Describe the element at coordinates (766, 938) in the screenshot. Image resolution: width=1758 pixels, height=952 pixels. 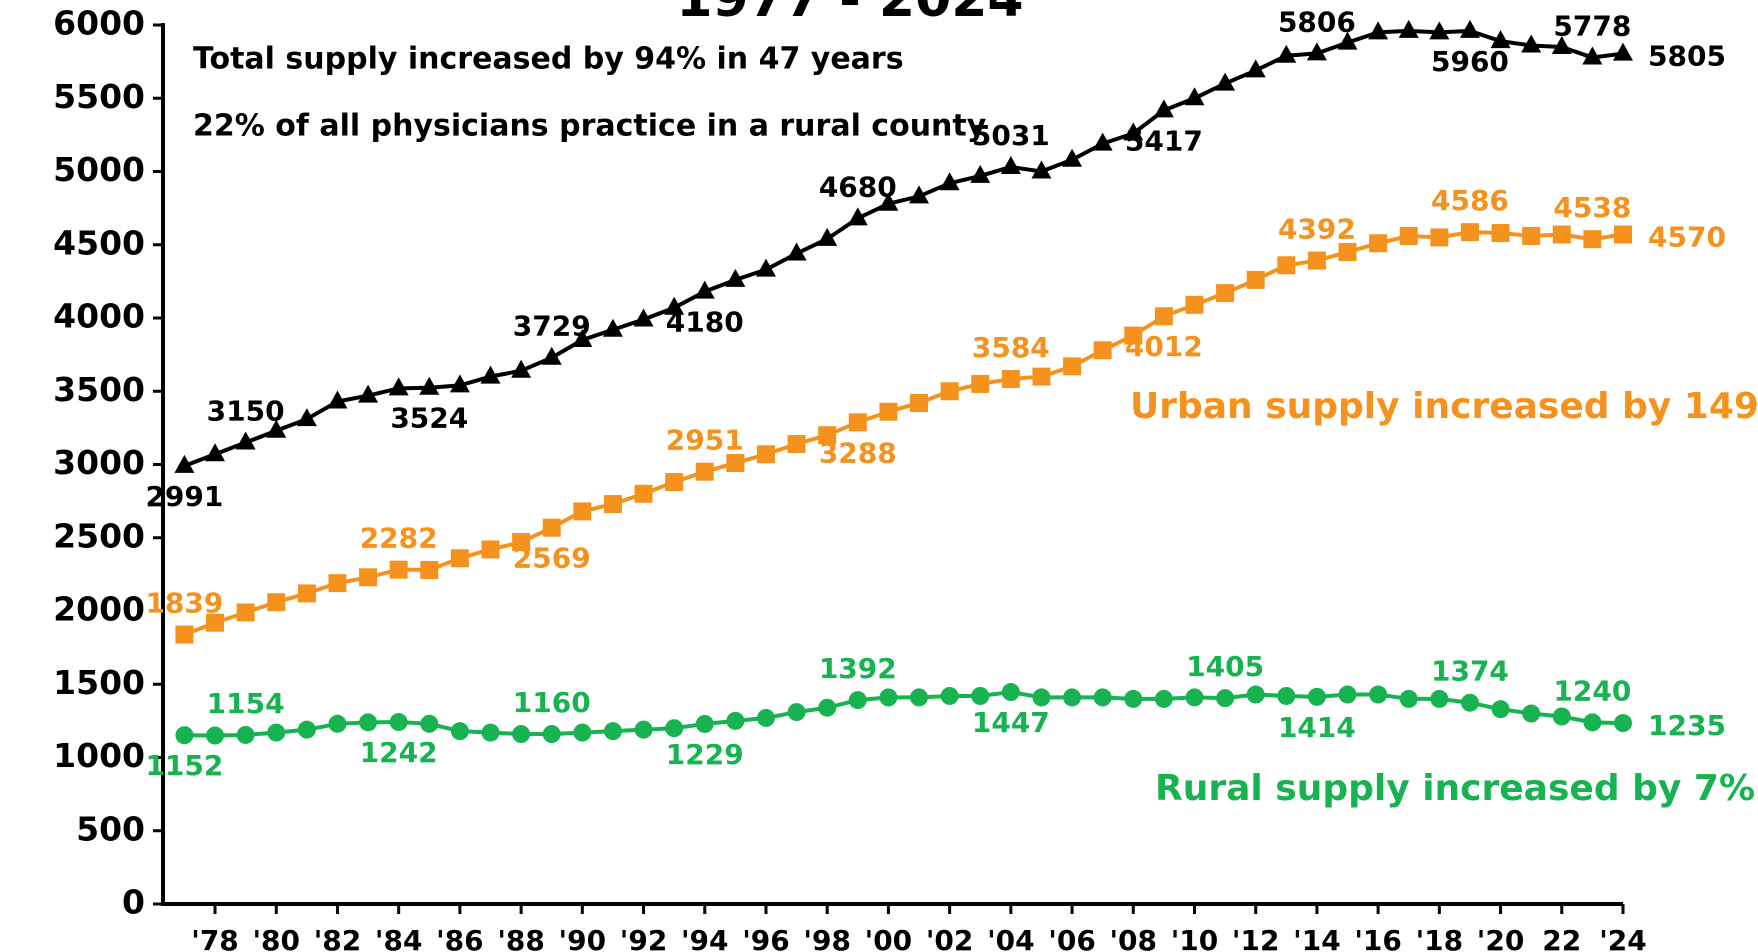
I see `x-tick-label: '96` at that location.